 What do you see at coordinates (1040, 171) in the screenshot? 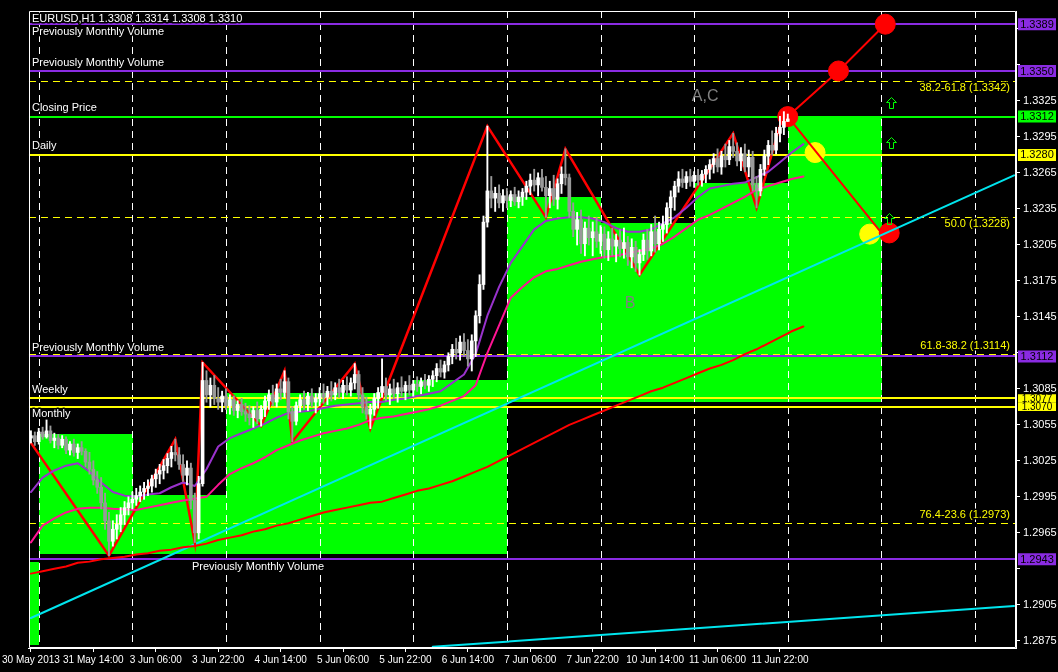
I see `y-tick-label: 1.3265` at bounding box center [1040, 171].